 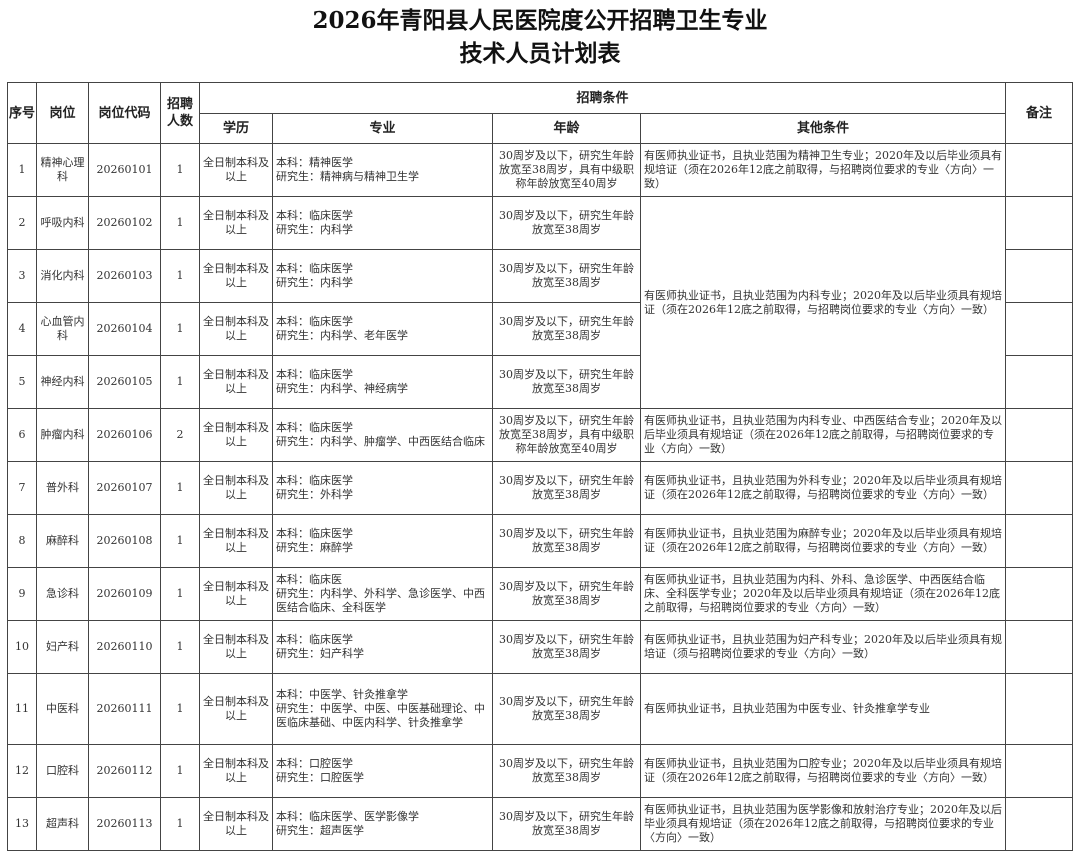 What do you see at coordinates (566, 128) in the screenshot?
I see `header-age: 年龄` at bounding box center [566, 128].